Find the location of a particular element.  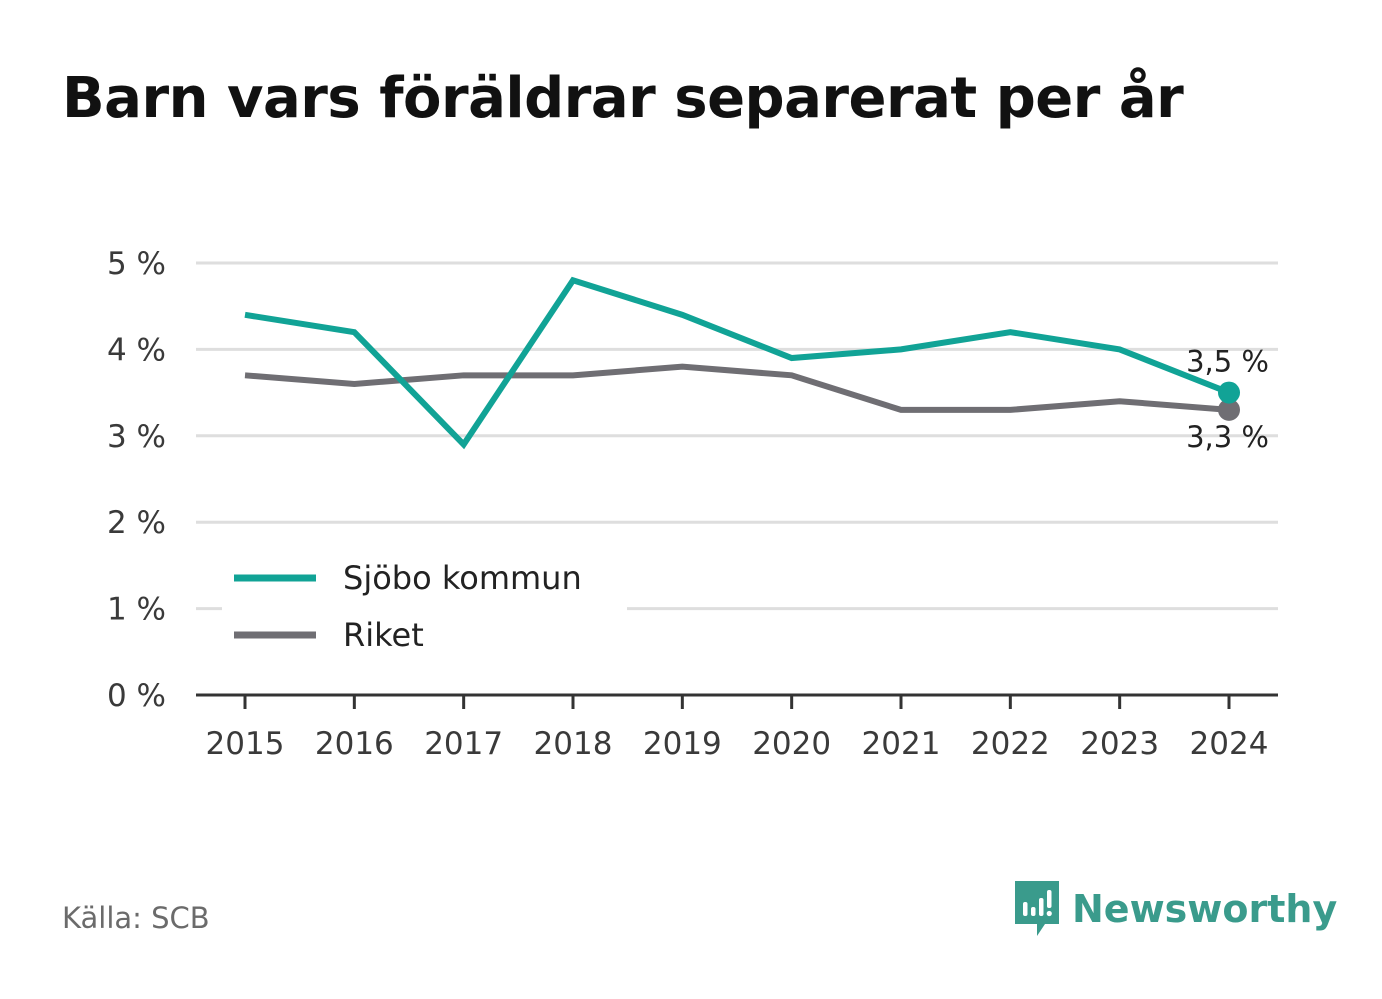

legend: Sjöbo kommun Riket is located at coordinates (424, 604).